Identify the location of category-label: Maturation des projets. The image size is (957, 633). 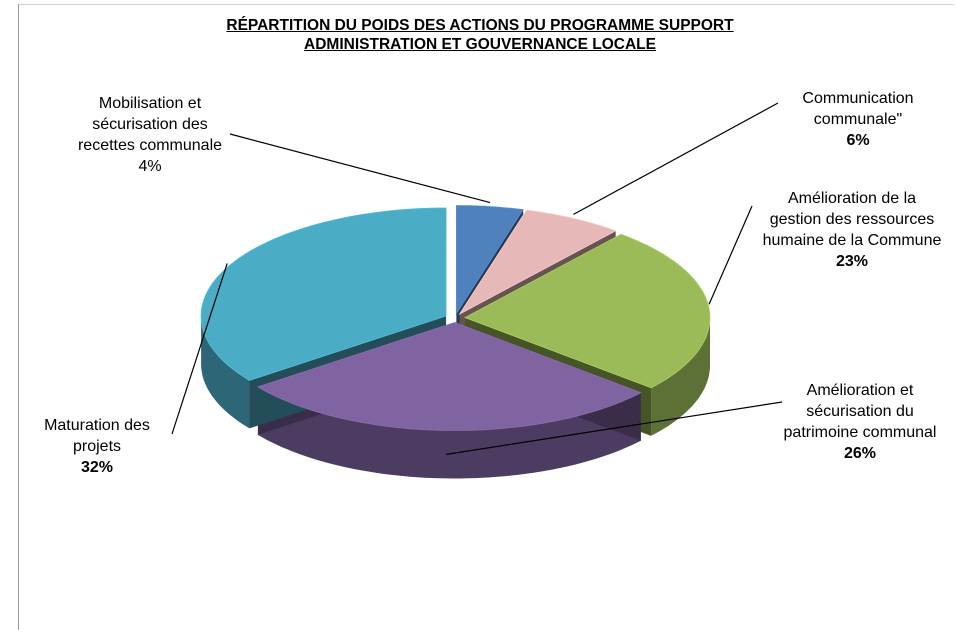
(97, 436).